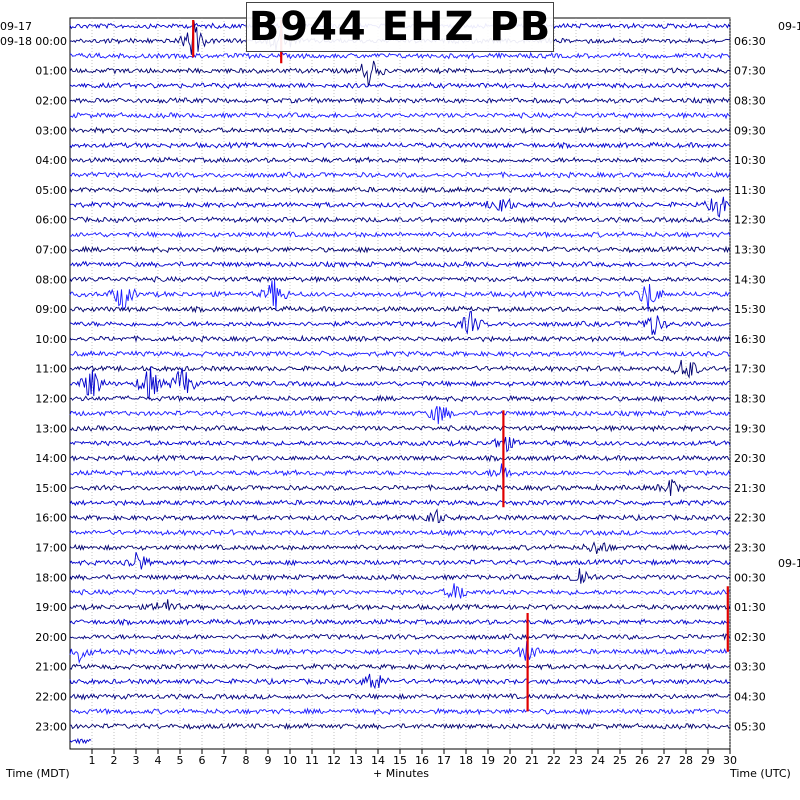 The height and width of the screenshot is (800, 800). I want to click on left-hour-label: 10:00, so click(51, 339).